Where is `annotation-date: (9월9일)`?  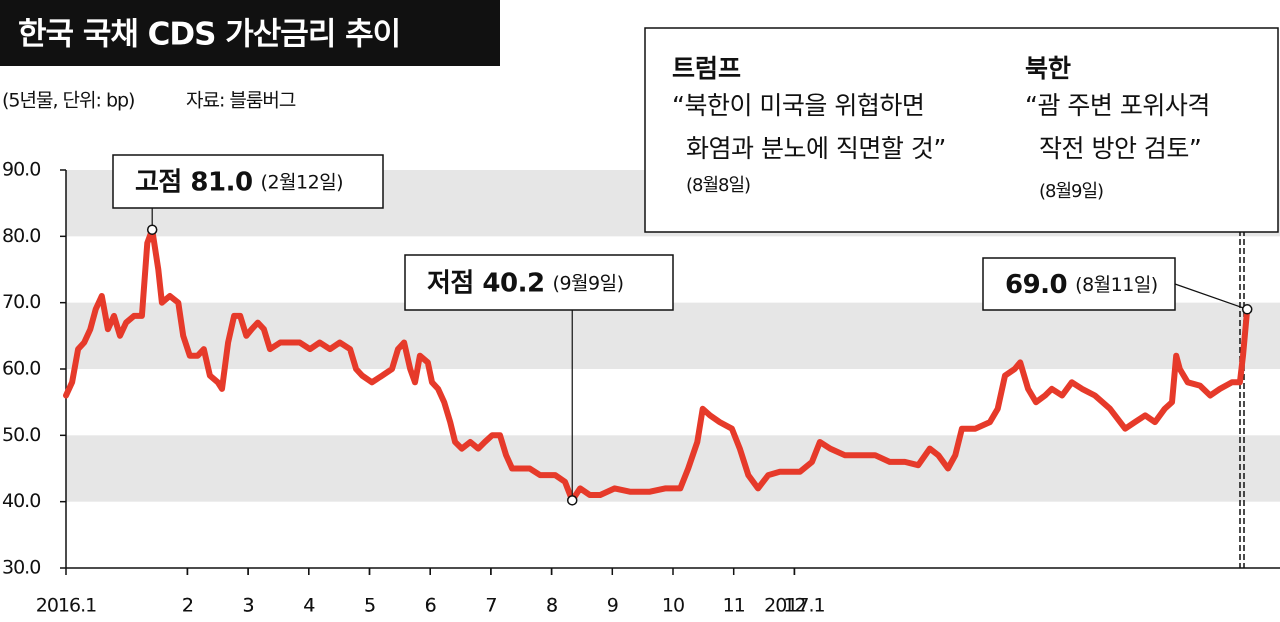 annotation-date: (9월9일) is located at coordinates (588, 283).